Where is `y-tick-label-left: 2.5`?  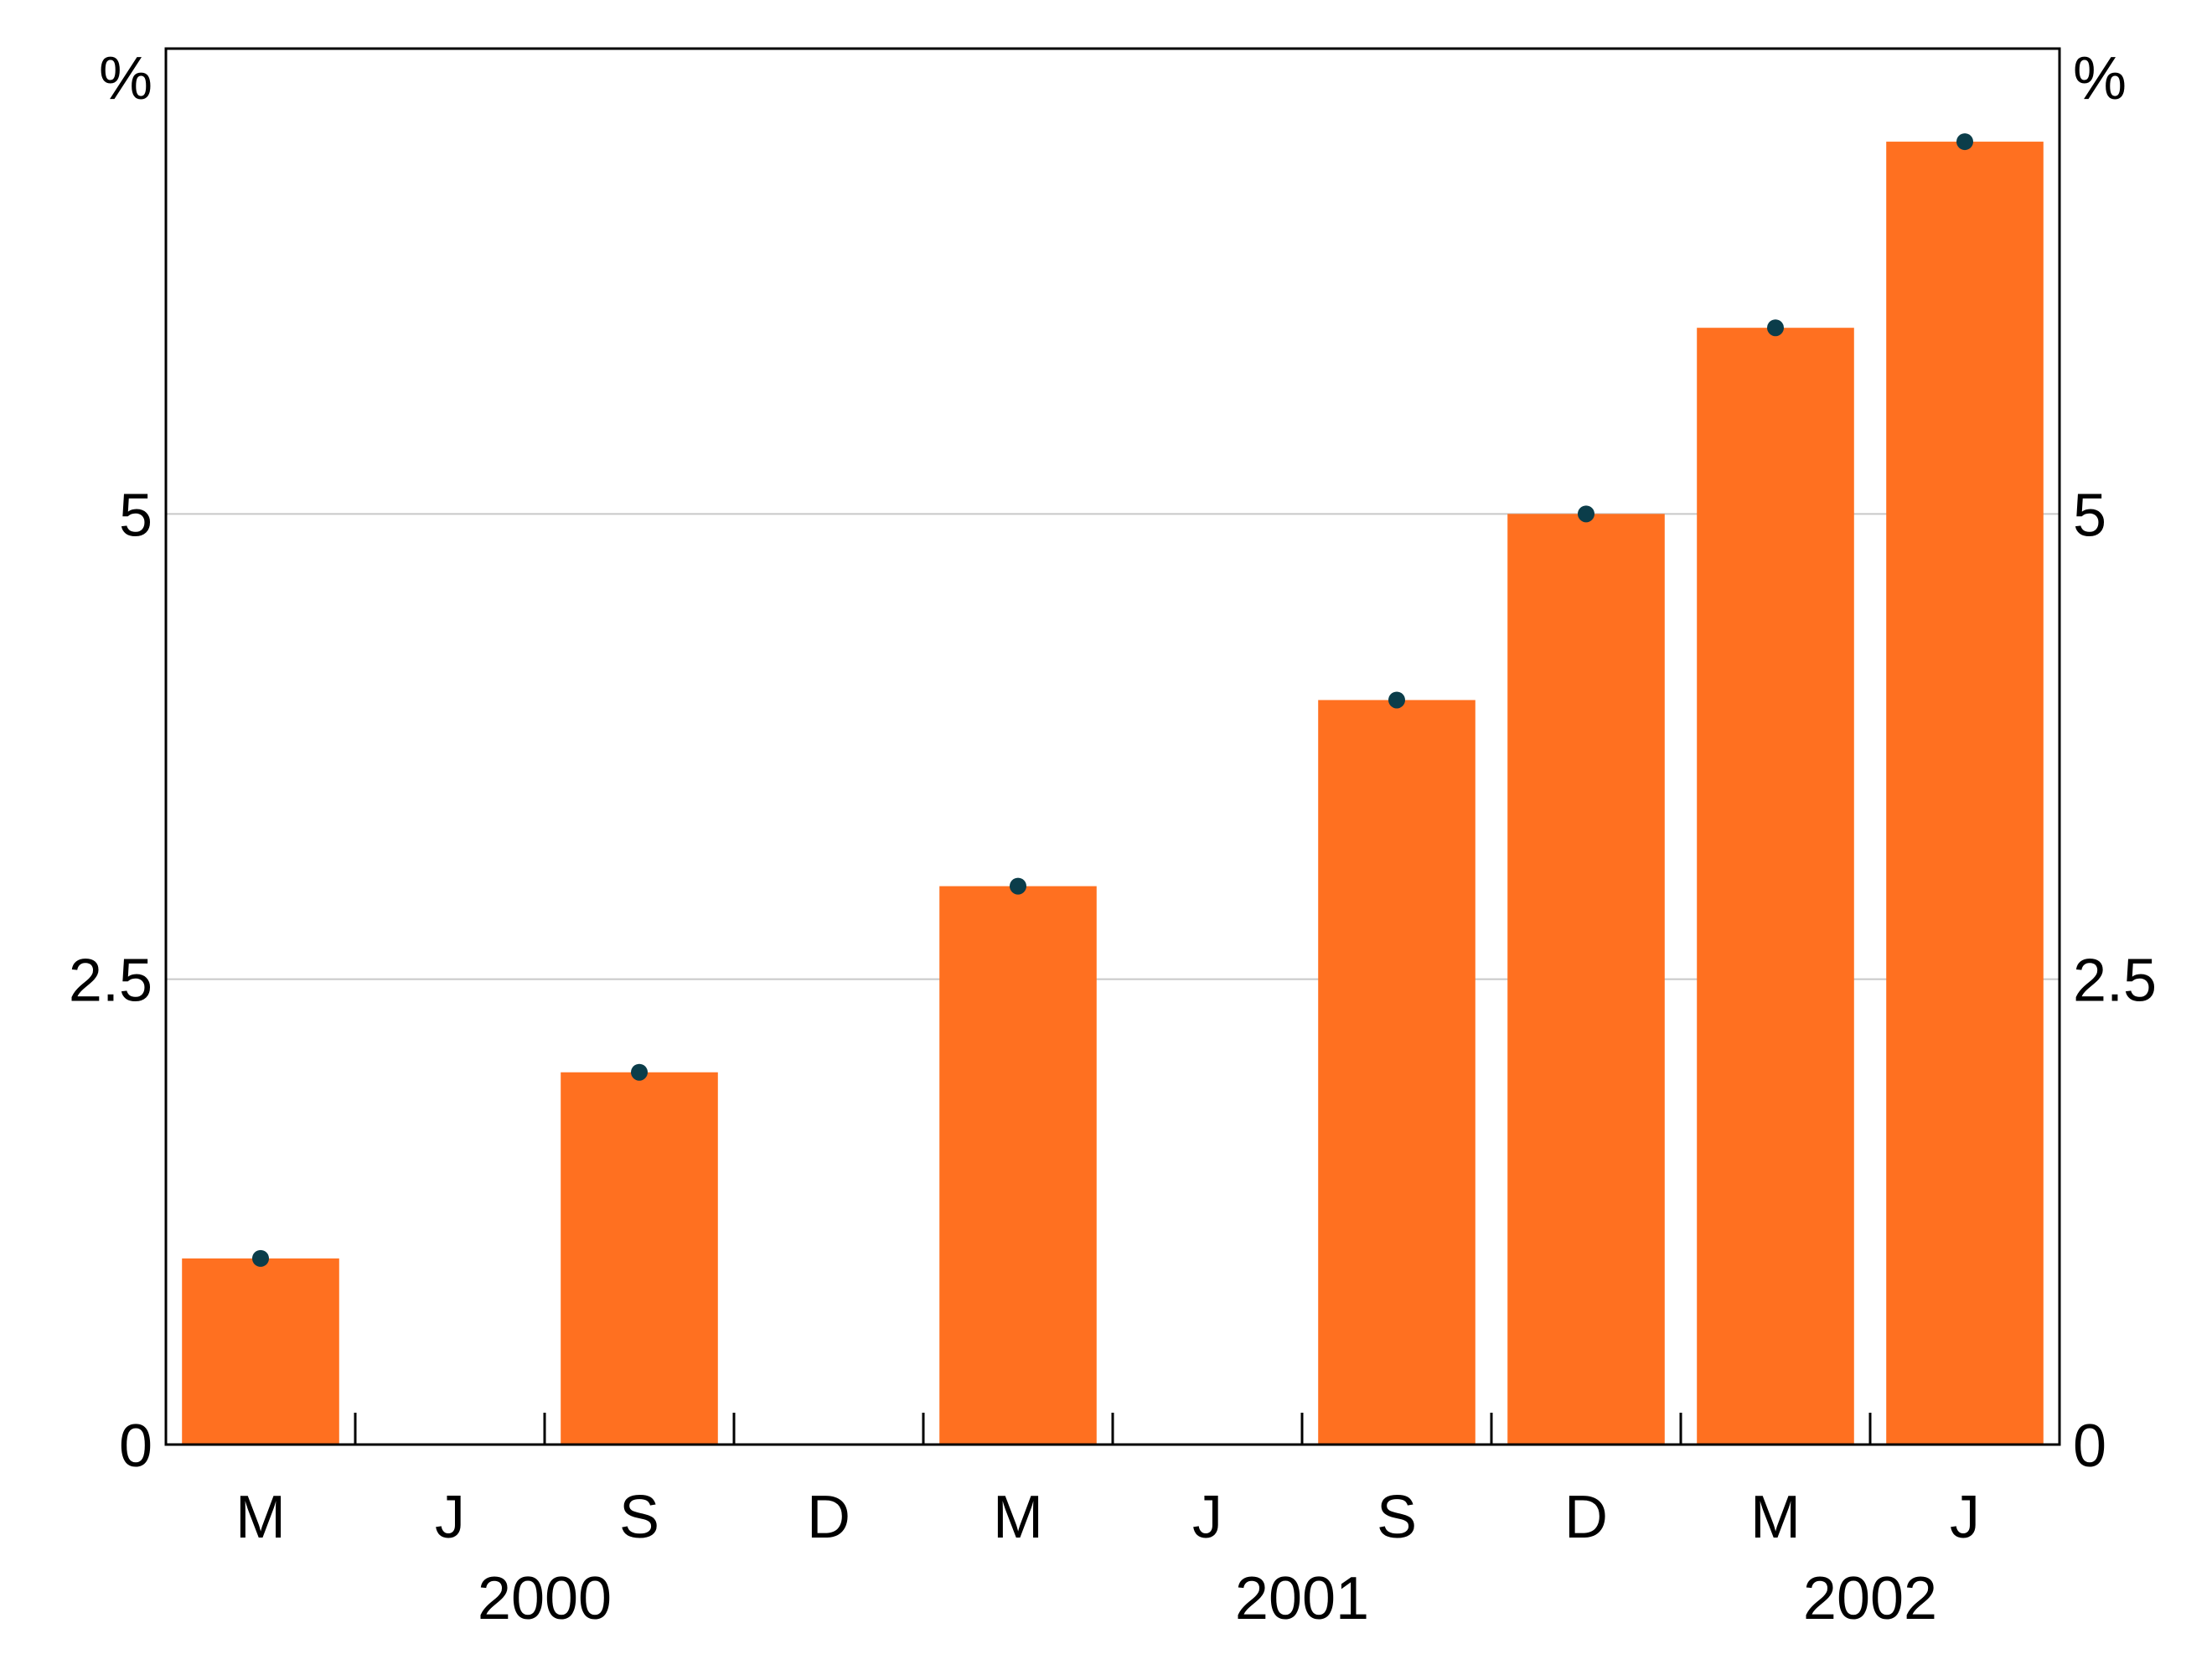
y-tick-label-left: 2.5 is located at coordinates (110, 981).